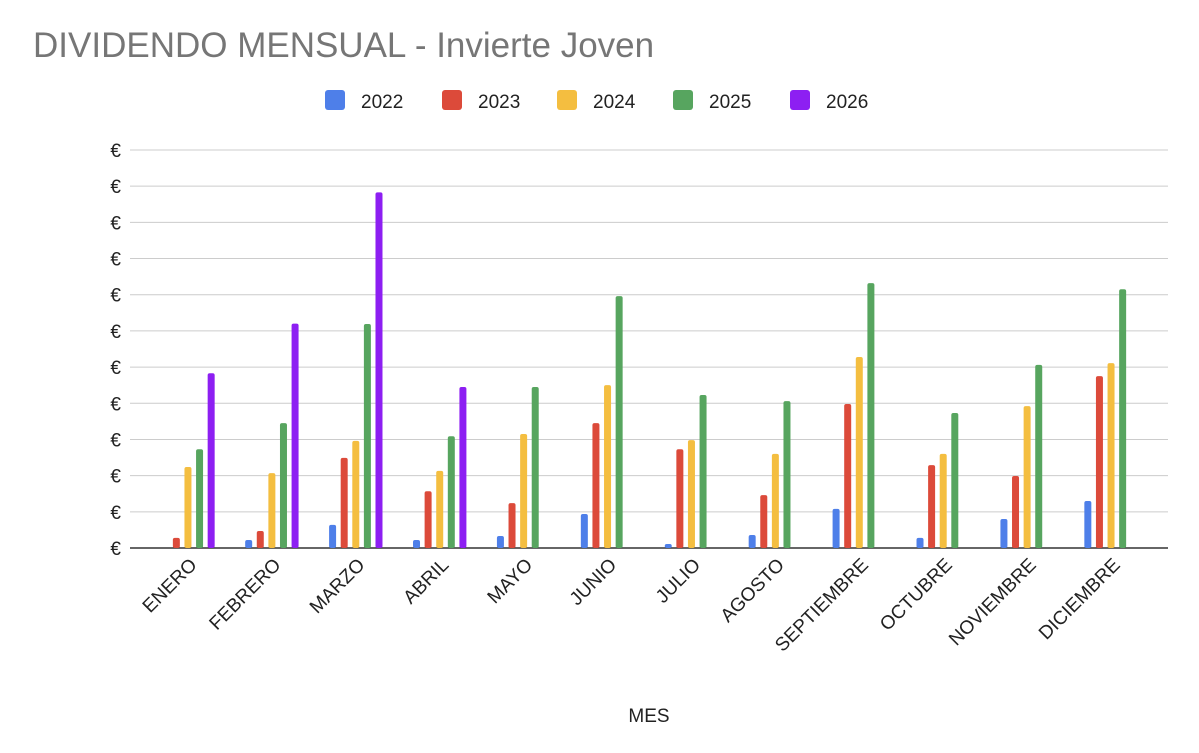 The width and height of the screenshot is (1199, 753). I want to click on x-axis-label: MES, so click(648, 716).